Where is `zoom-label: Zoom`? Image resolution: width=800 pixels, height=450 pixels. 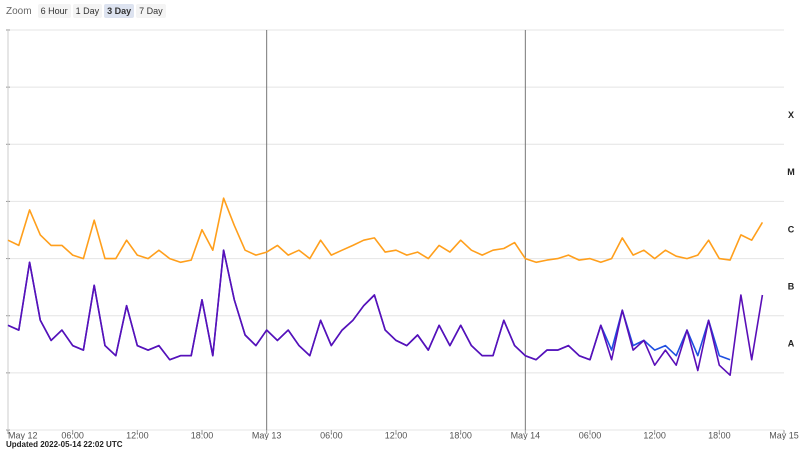 zoom-label: Zoom is located at coordinates (19, 11).